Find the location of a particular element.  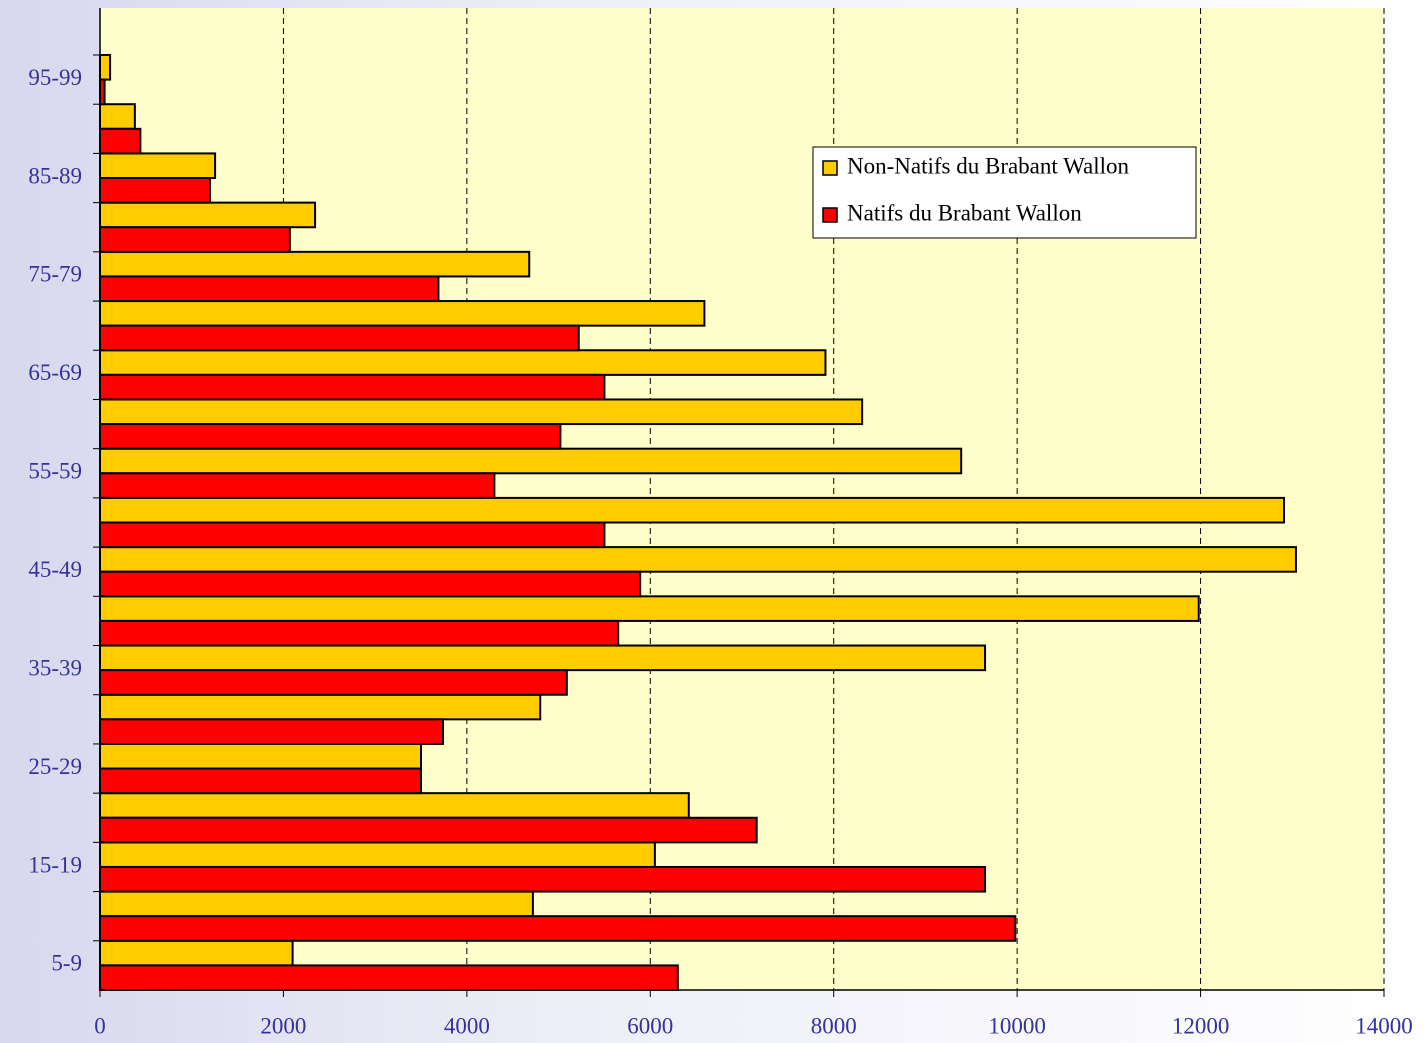

legend-label: Natifs du Brabant Wallon is located at coordinates (964, 212).